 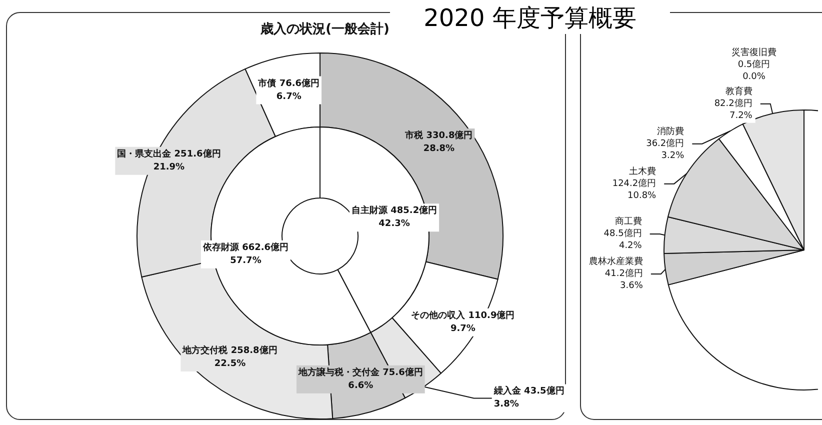 I want to click on category-label: 災害復旧費, so click(x=754, y=53).